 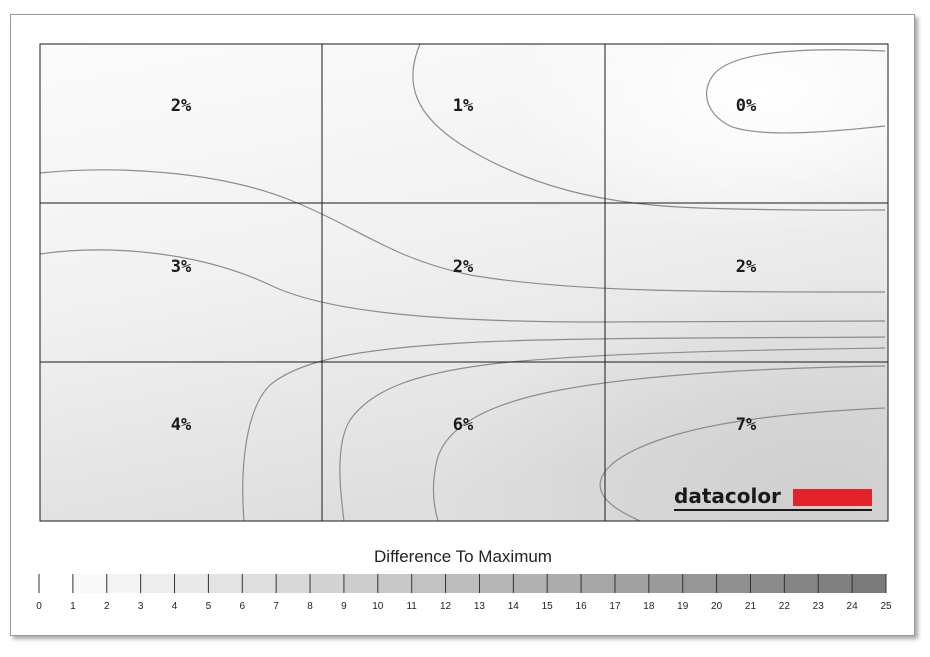 I want to click on cell-label-r1c3: 0%, so click(x=746, y=106).